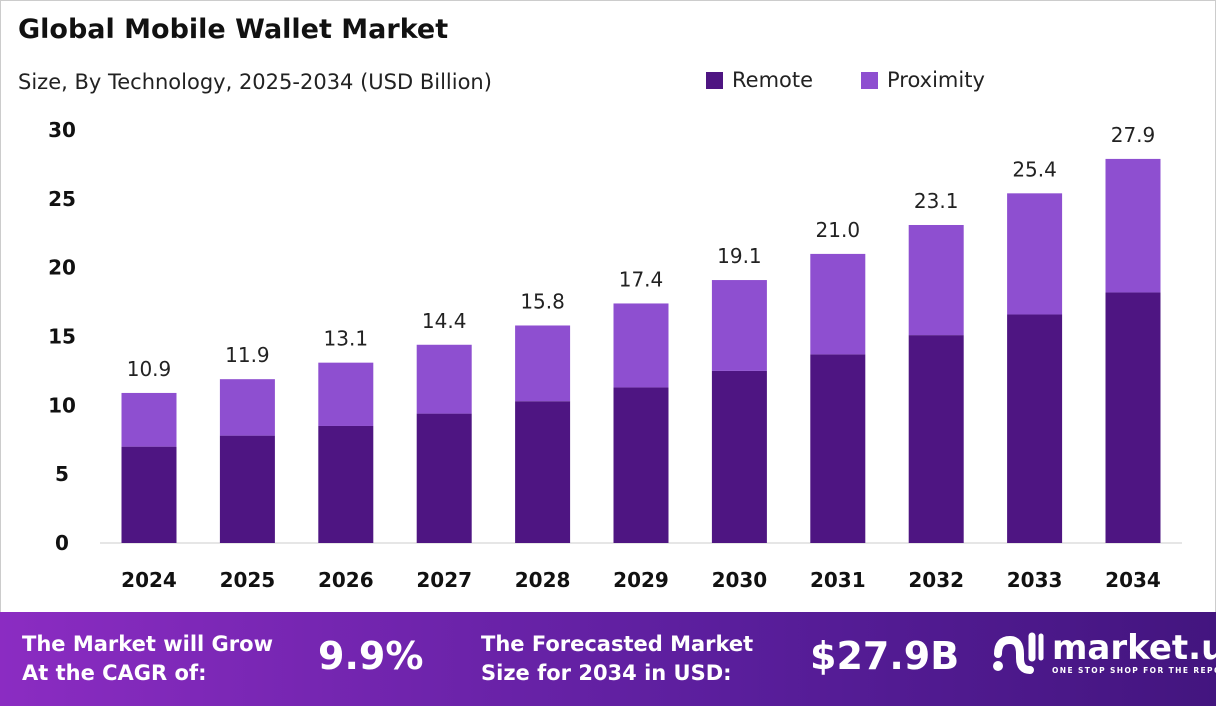  Describe the element at coordinates (62, 337) in the screenshot. I see `y-tick-label: 15` at that location.